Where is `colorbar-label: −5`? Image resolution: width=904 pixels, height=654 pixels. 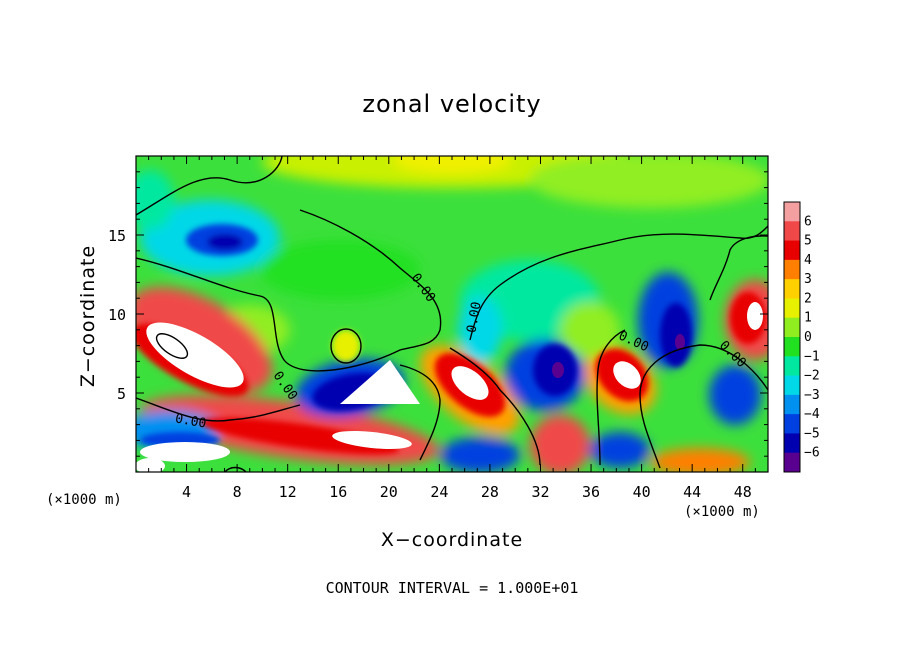 colorbar-label: −5 is located at coordinates (812, 433).